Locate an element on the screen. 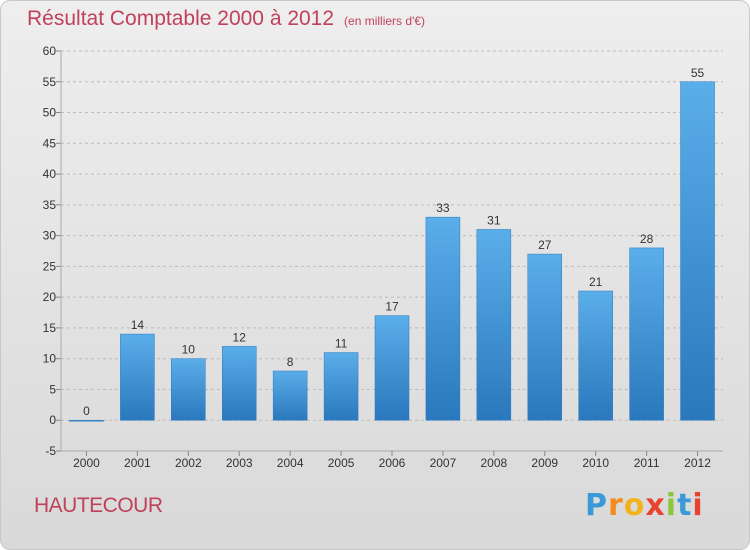 This screenshot has width=750, height=550. x-tick-label: 2004 is located at coordinates (290, 463).